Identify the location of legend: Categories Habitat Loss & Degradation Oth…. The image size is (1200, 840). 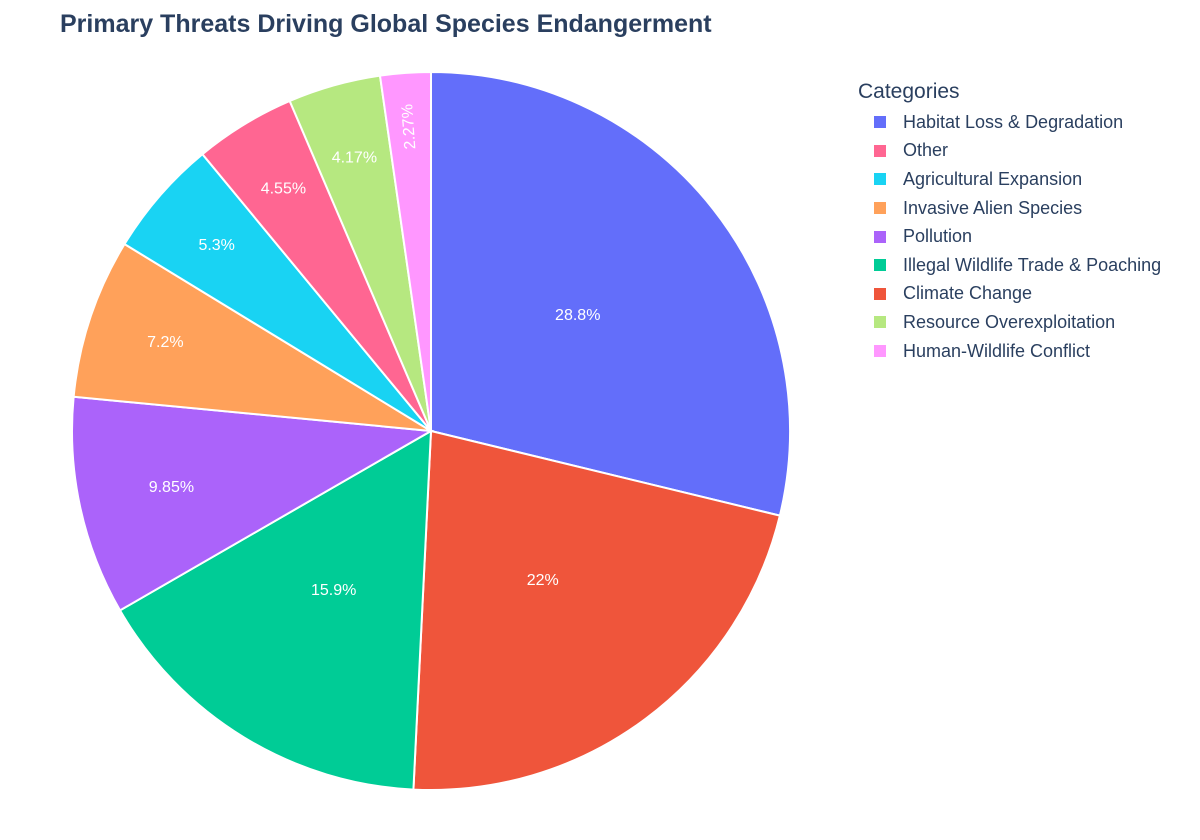
(1009, 222).